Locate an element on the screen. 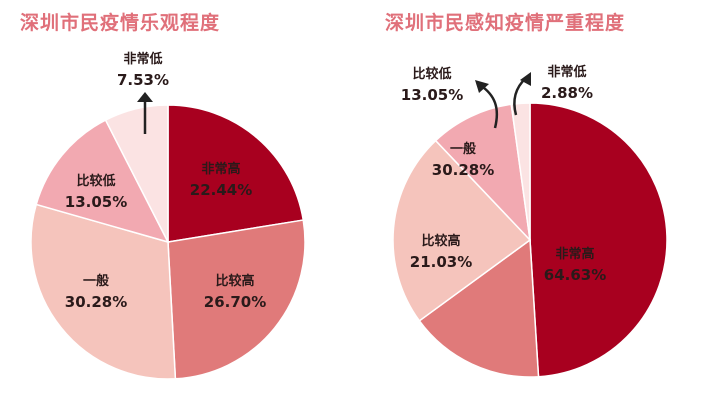  label-value: 2.88% is located at coordinates (567, 93).